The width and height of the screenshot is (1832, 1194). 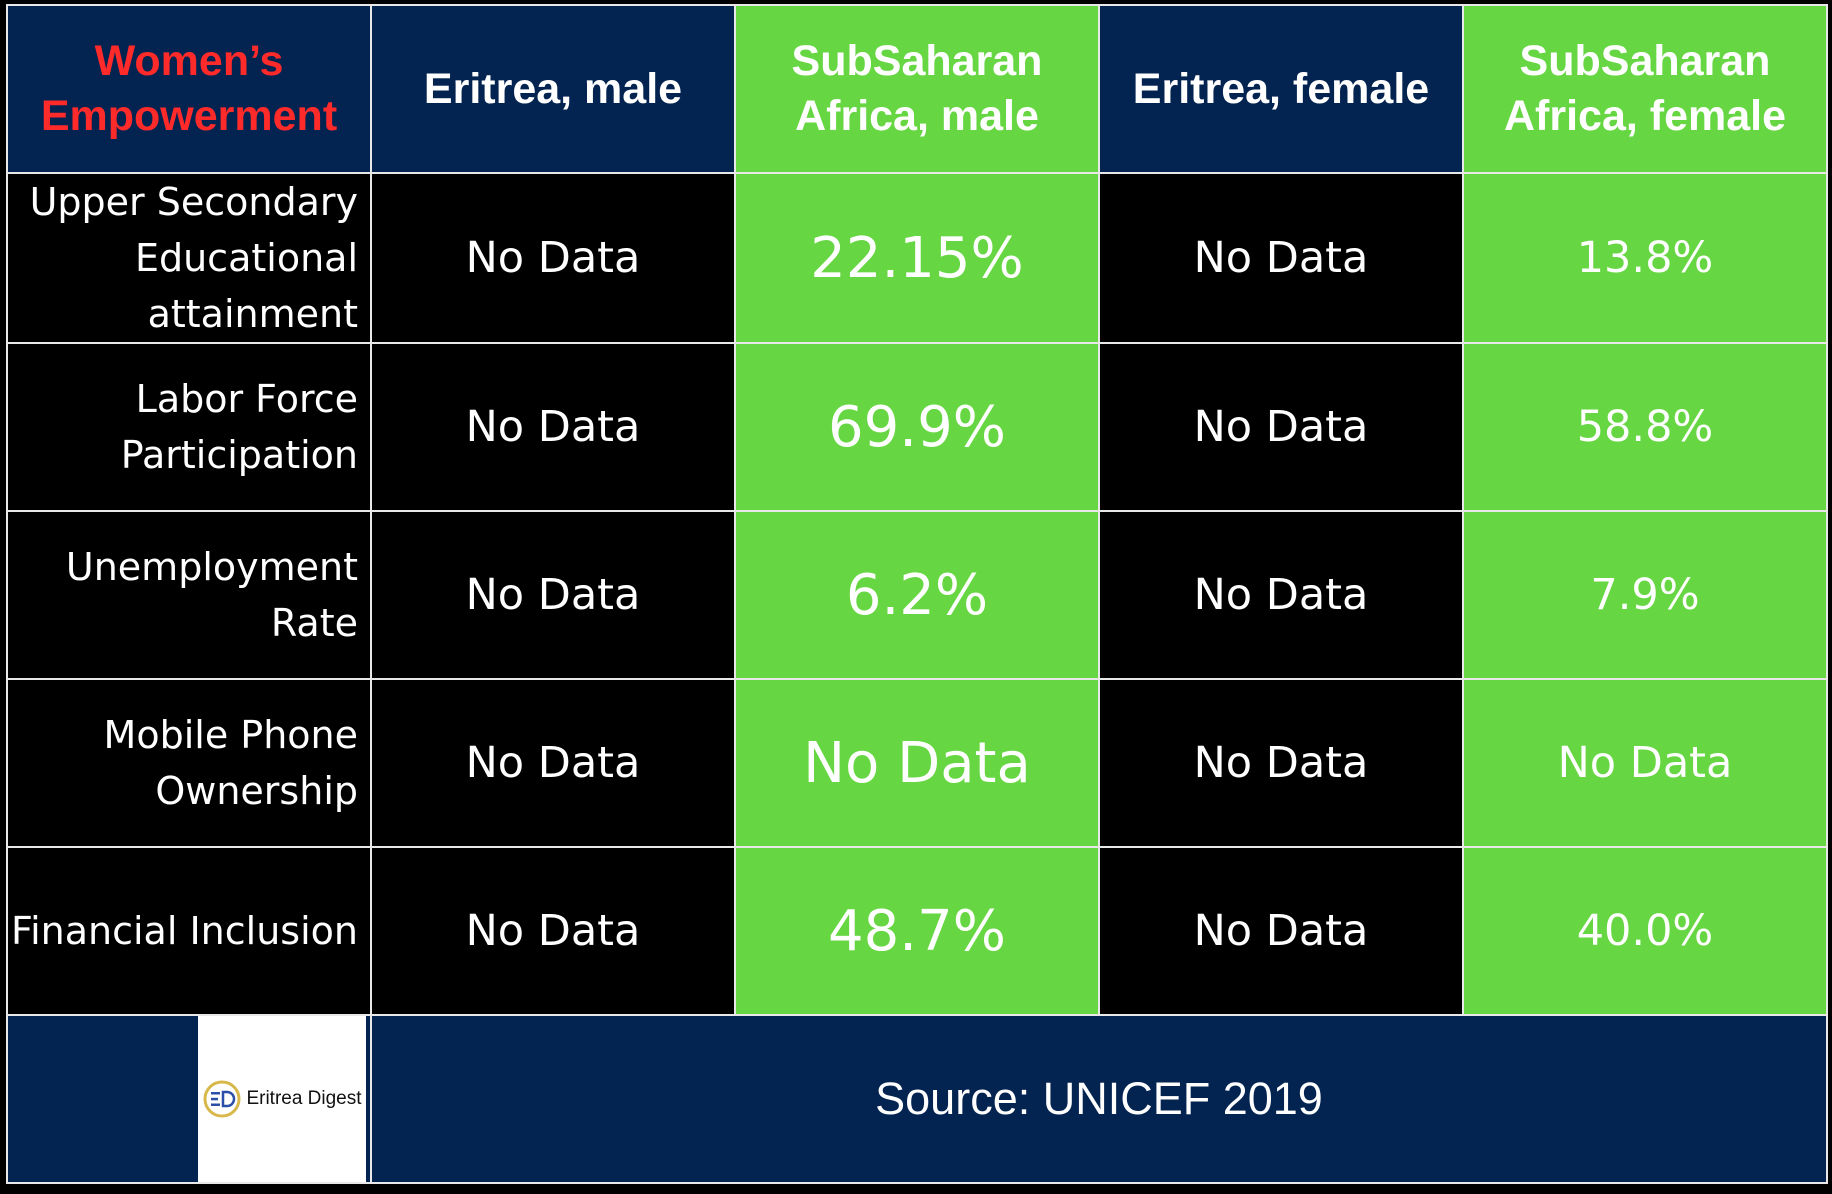 What do you see at coordinates (189, 427) in the screenshot?
I see `row-label: Labor Force Participation` at bounding box center [189, 427].